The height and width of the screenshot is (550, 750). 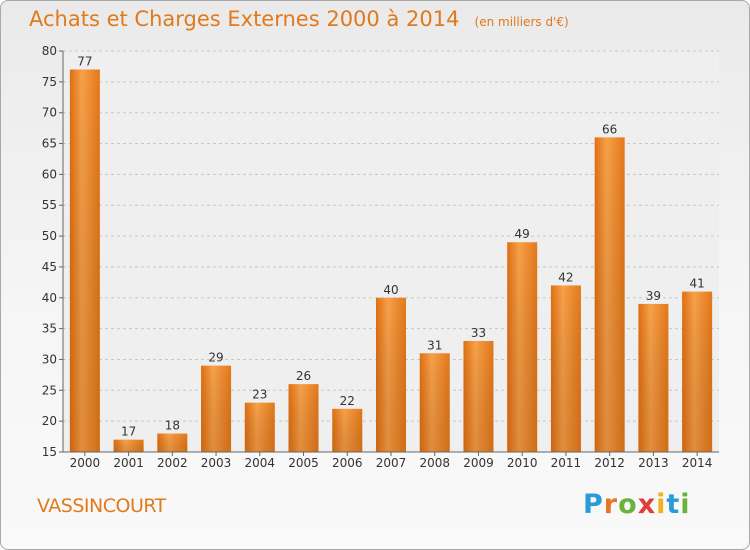 I want to click on bar-value-label: 49, so click(x=522, y=234).